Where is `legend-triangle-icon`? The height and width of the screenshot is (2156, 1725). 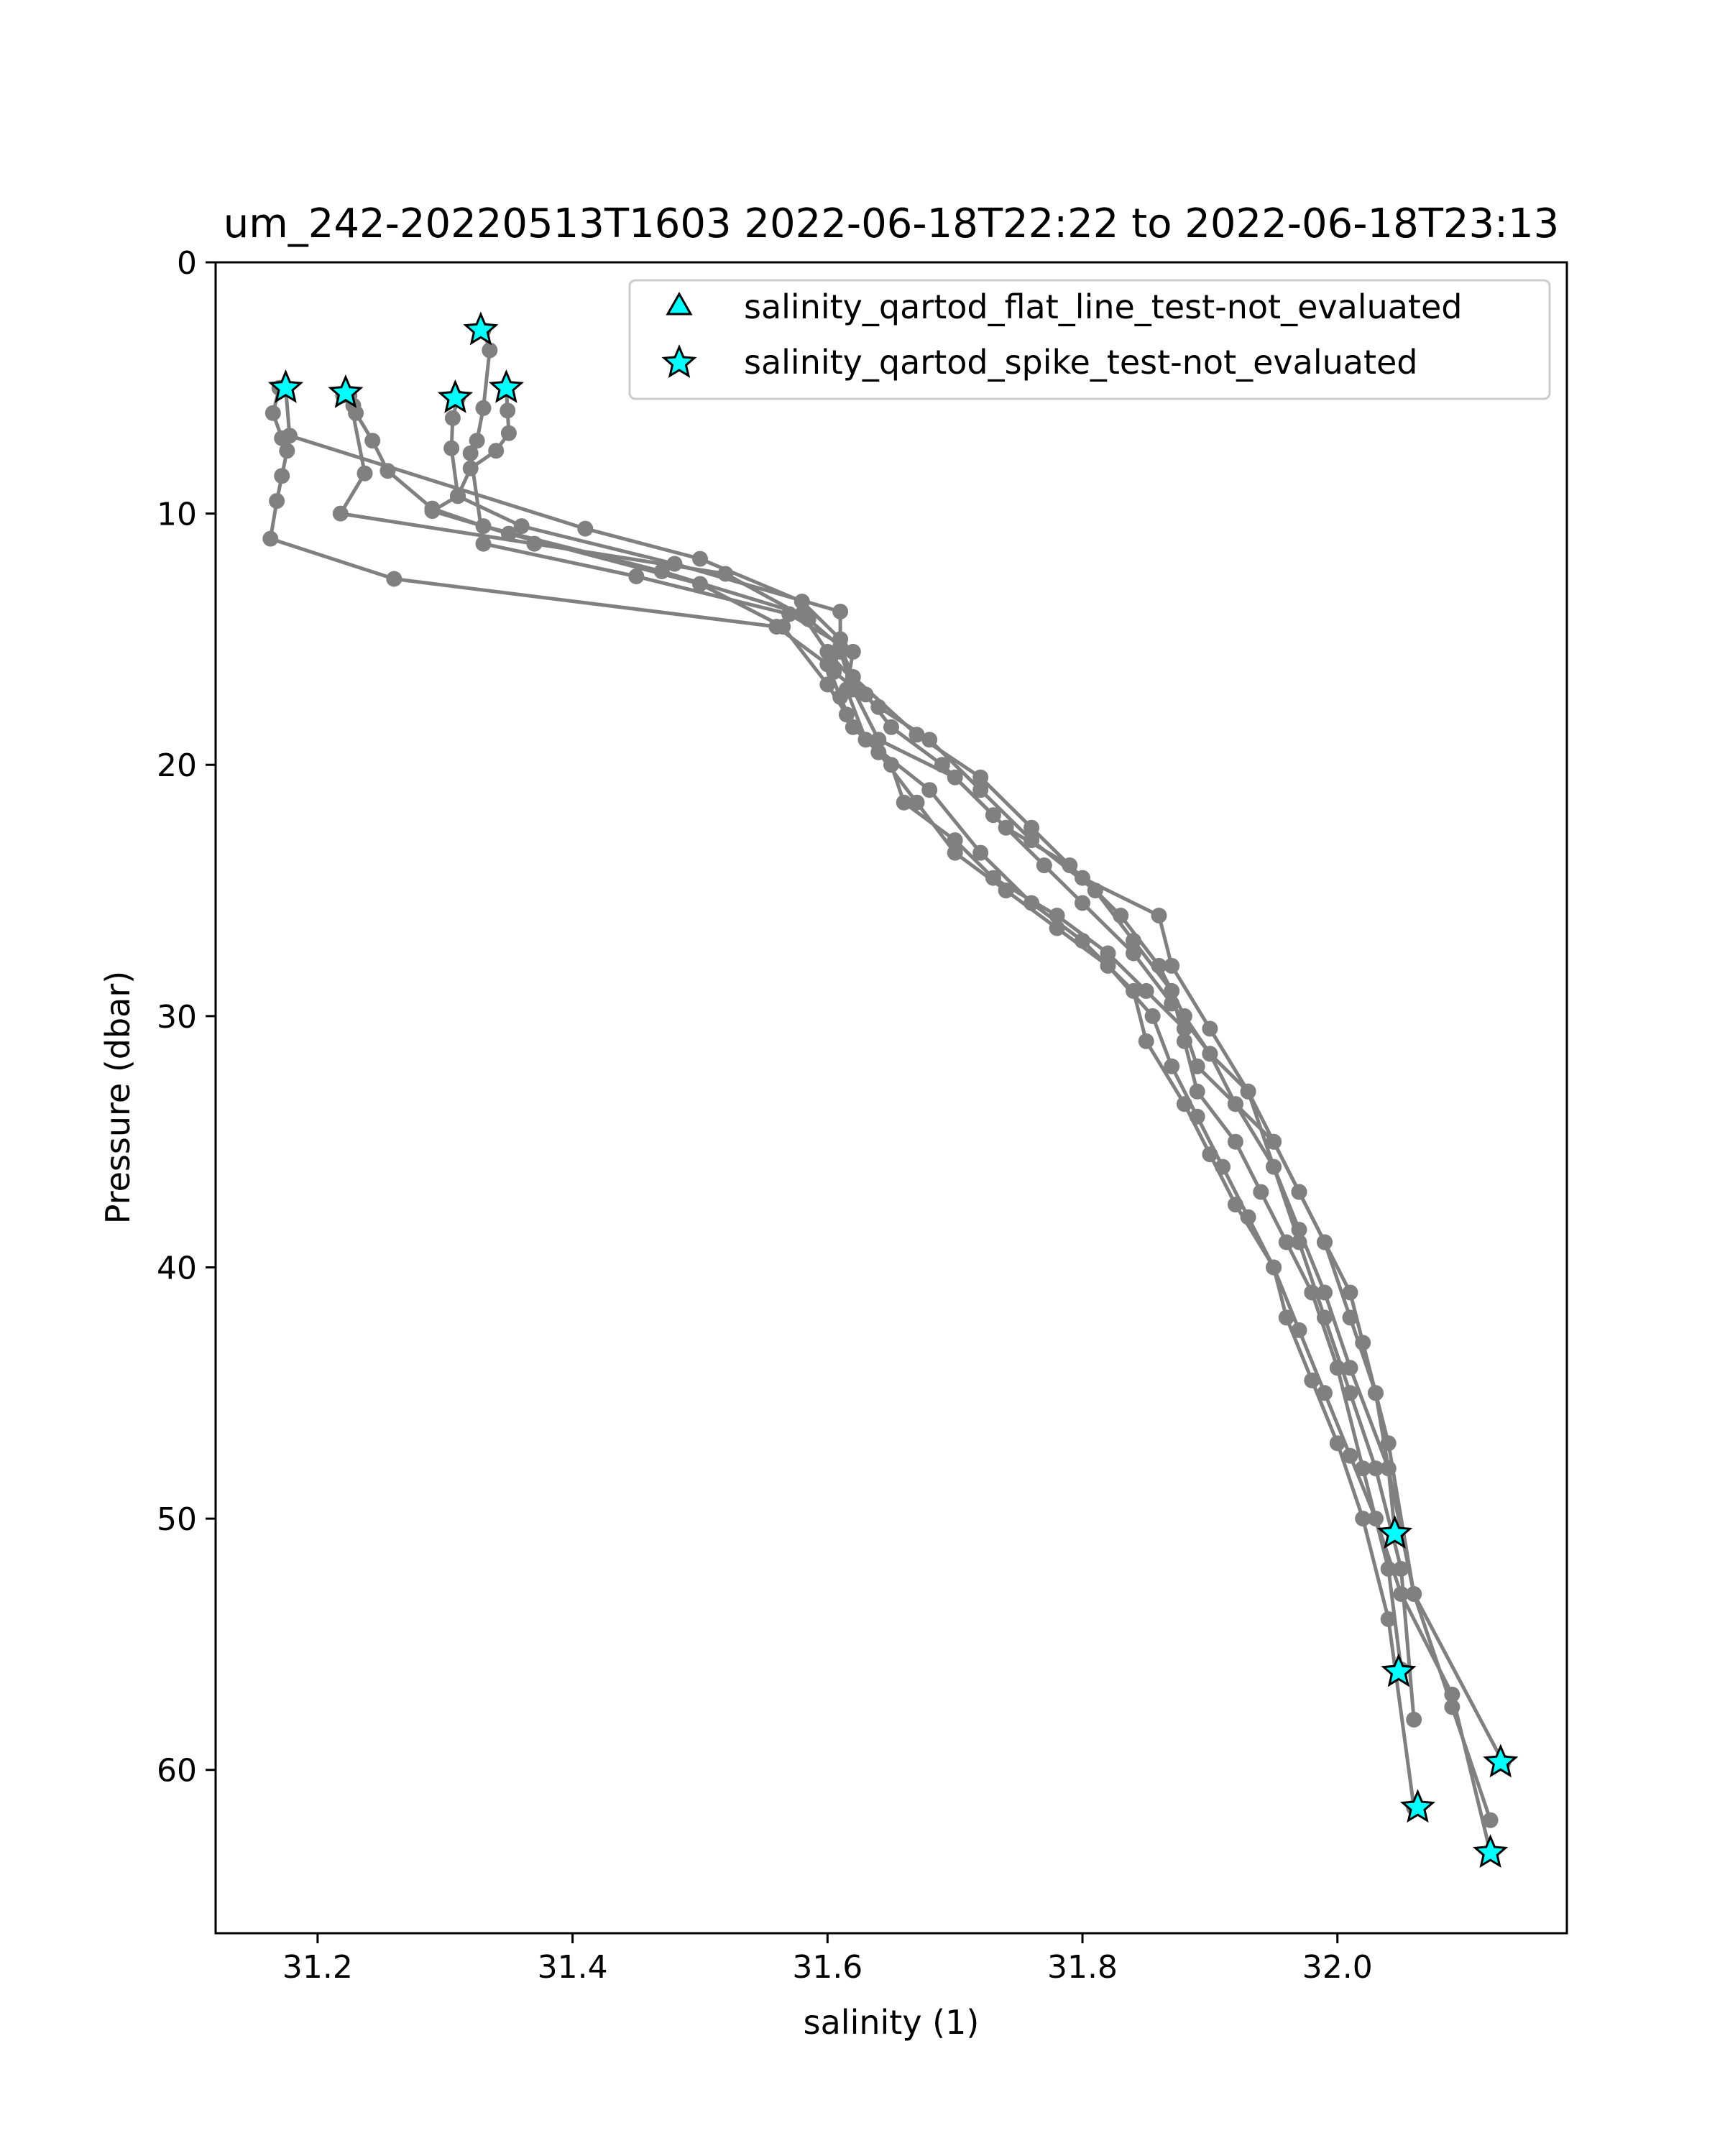 legend-triangle-icon is located at coordinates (679, 303).